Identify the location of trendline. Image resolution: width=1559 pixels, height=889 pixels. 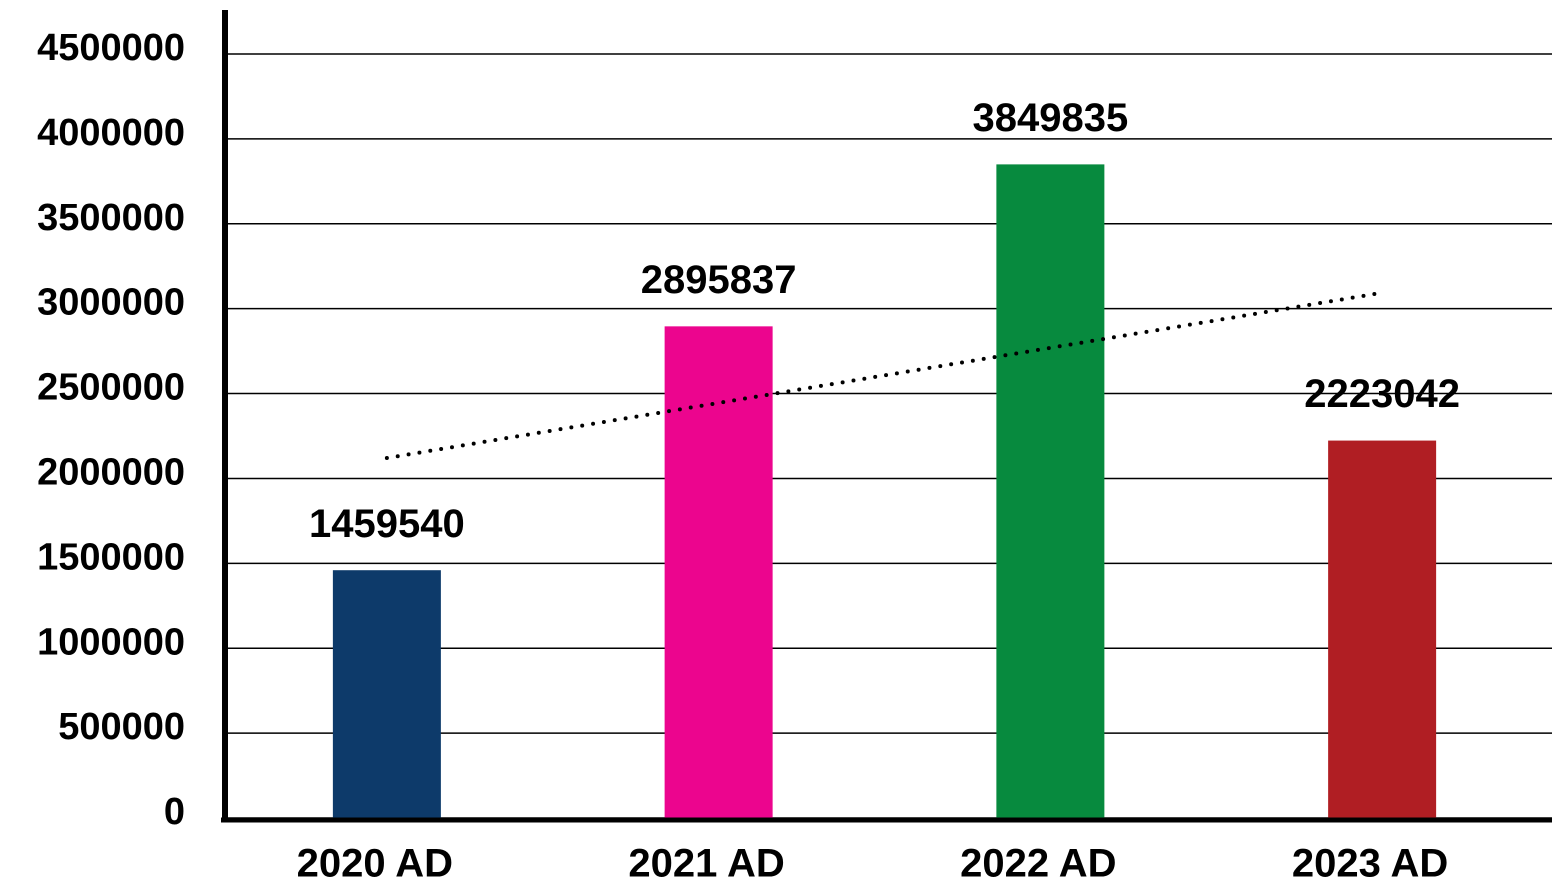
(884, 375).